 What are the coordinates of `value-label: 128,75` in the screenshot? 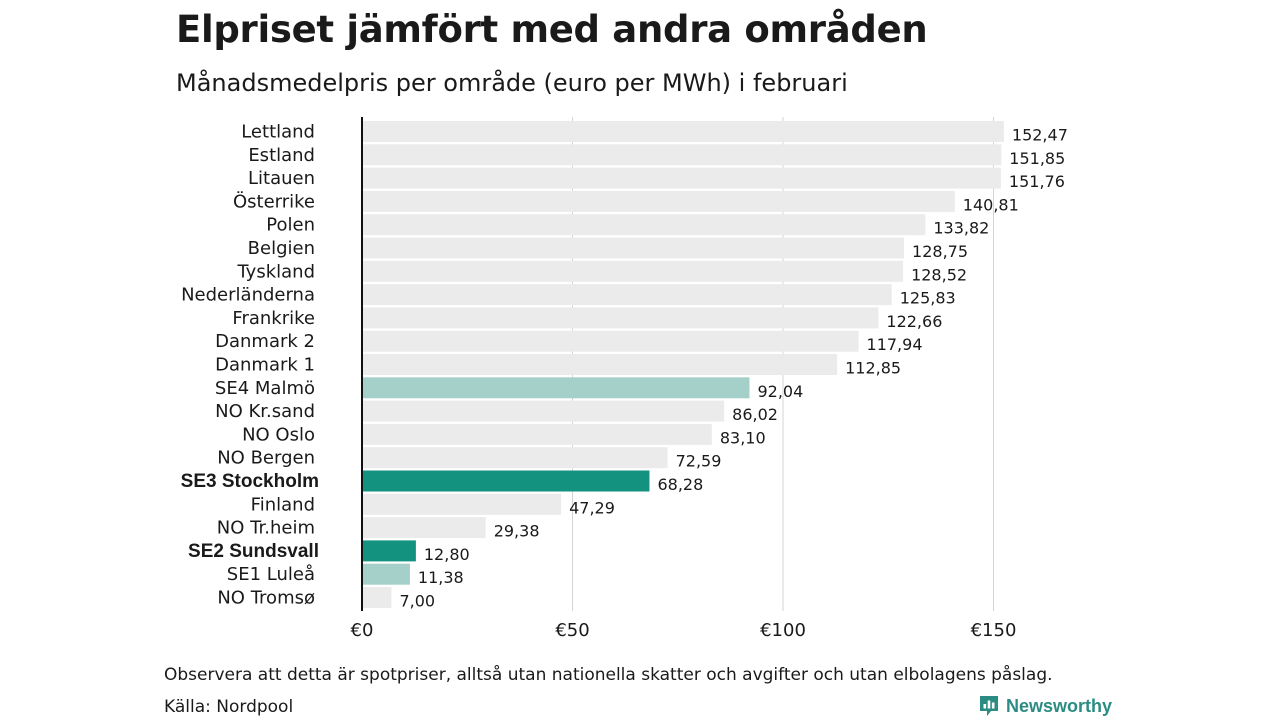 It's located at (940, 251).